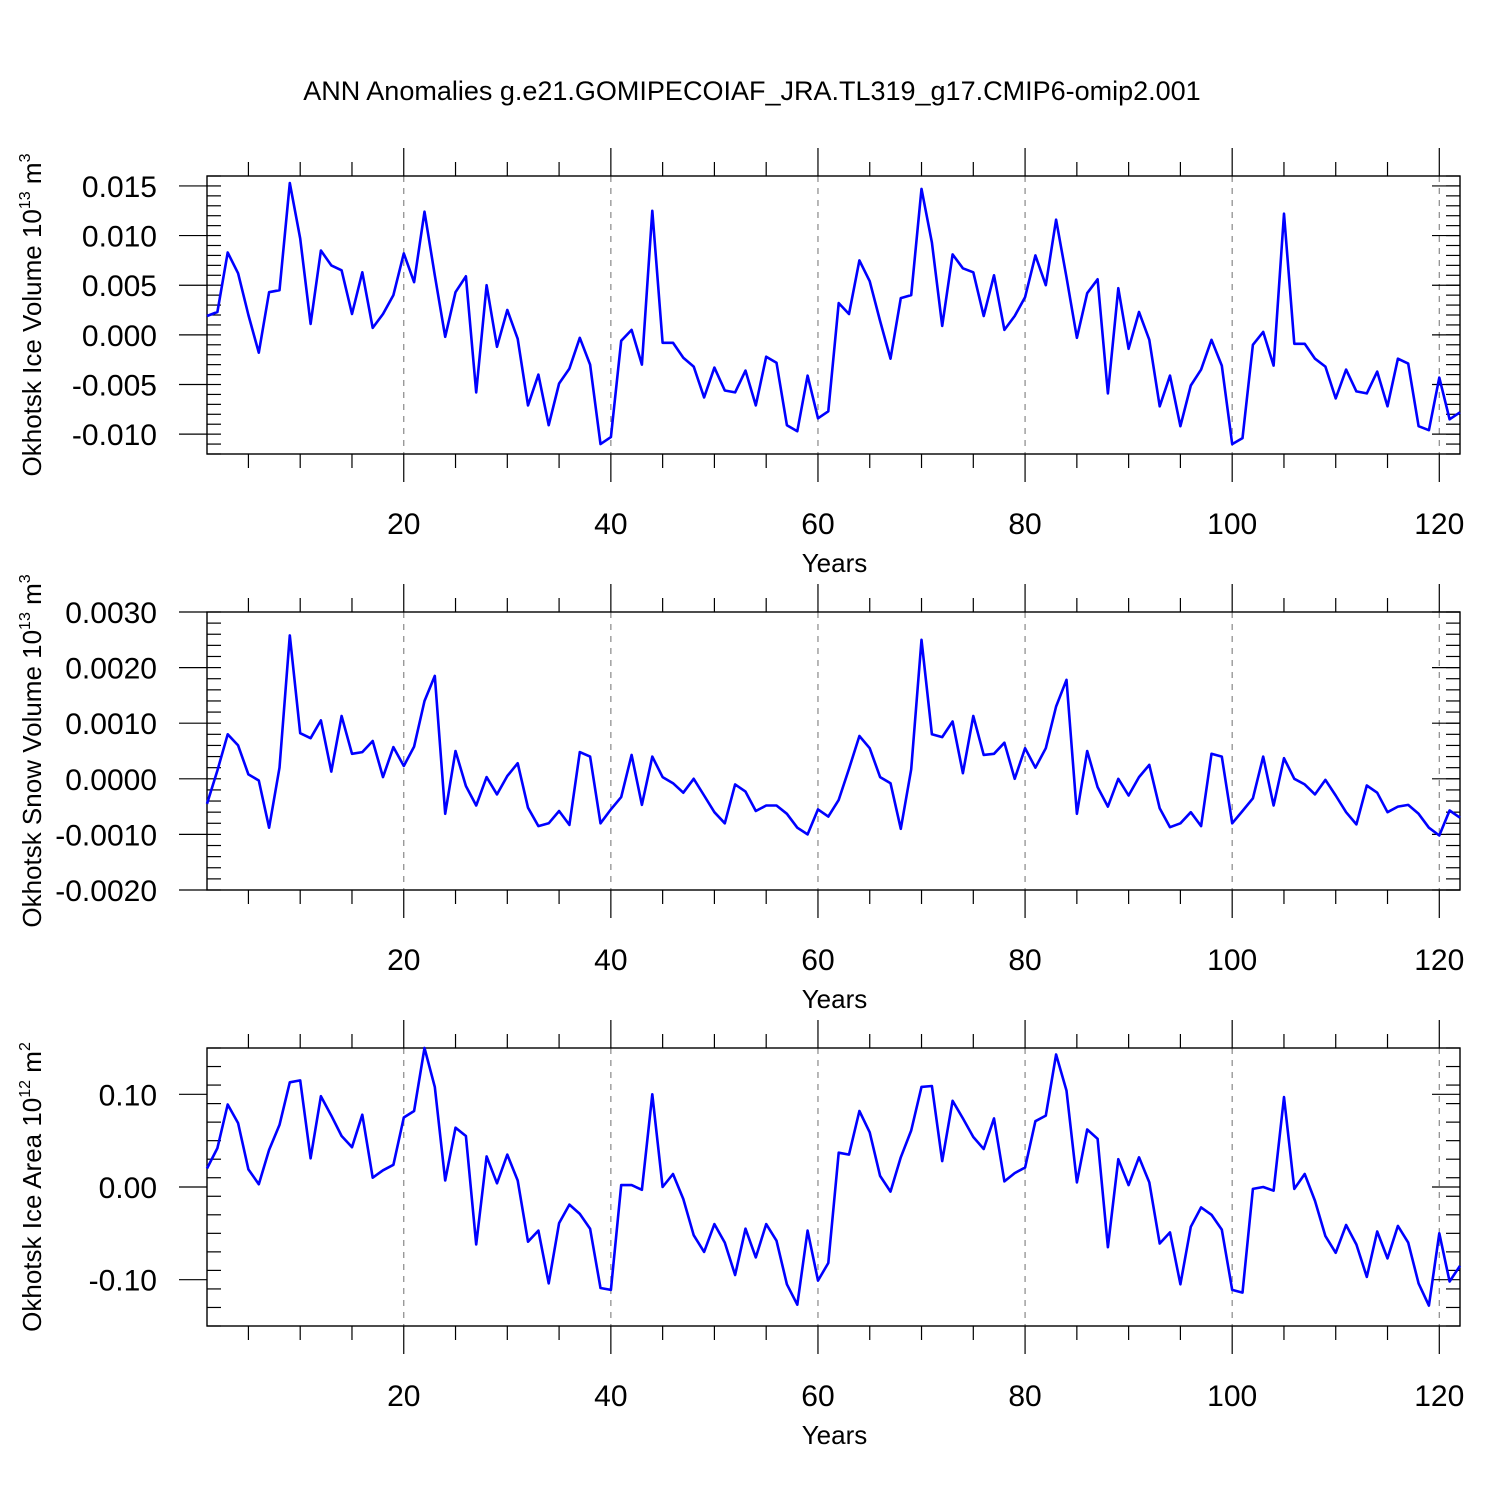 The image size is (1500, 1500). I want to click on y-tick-label: -0.005, so click(114, 386).